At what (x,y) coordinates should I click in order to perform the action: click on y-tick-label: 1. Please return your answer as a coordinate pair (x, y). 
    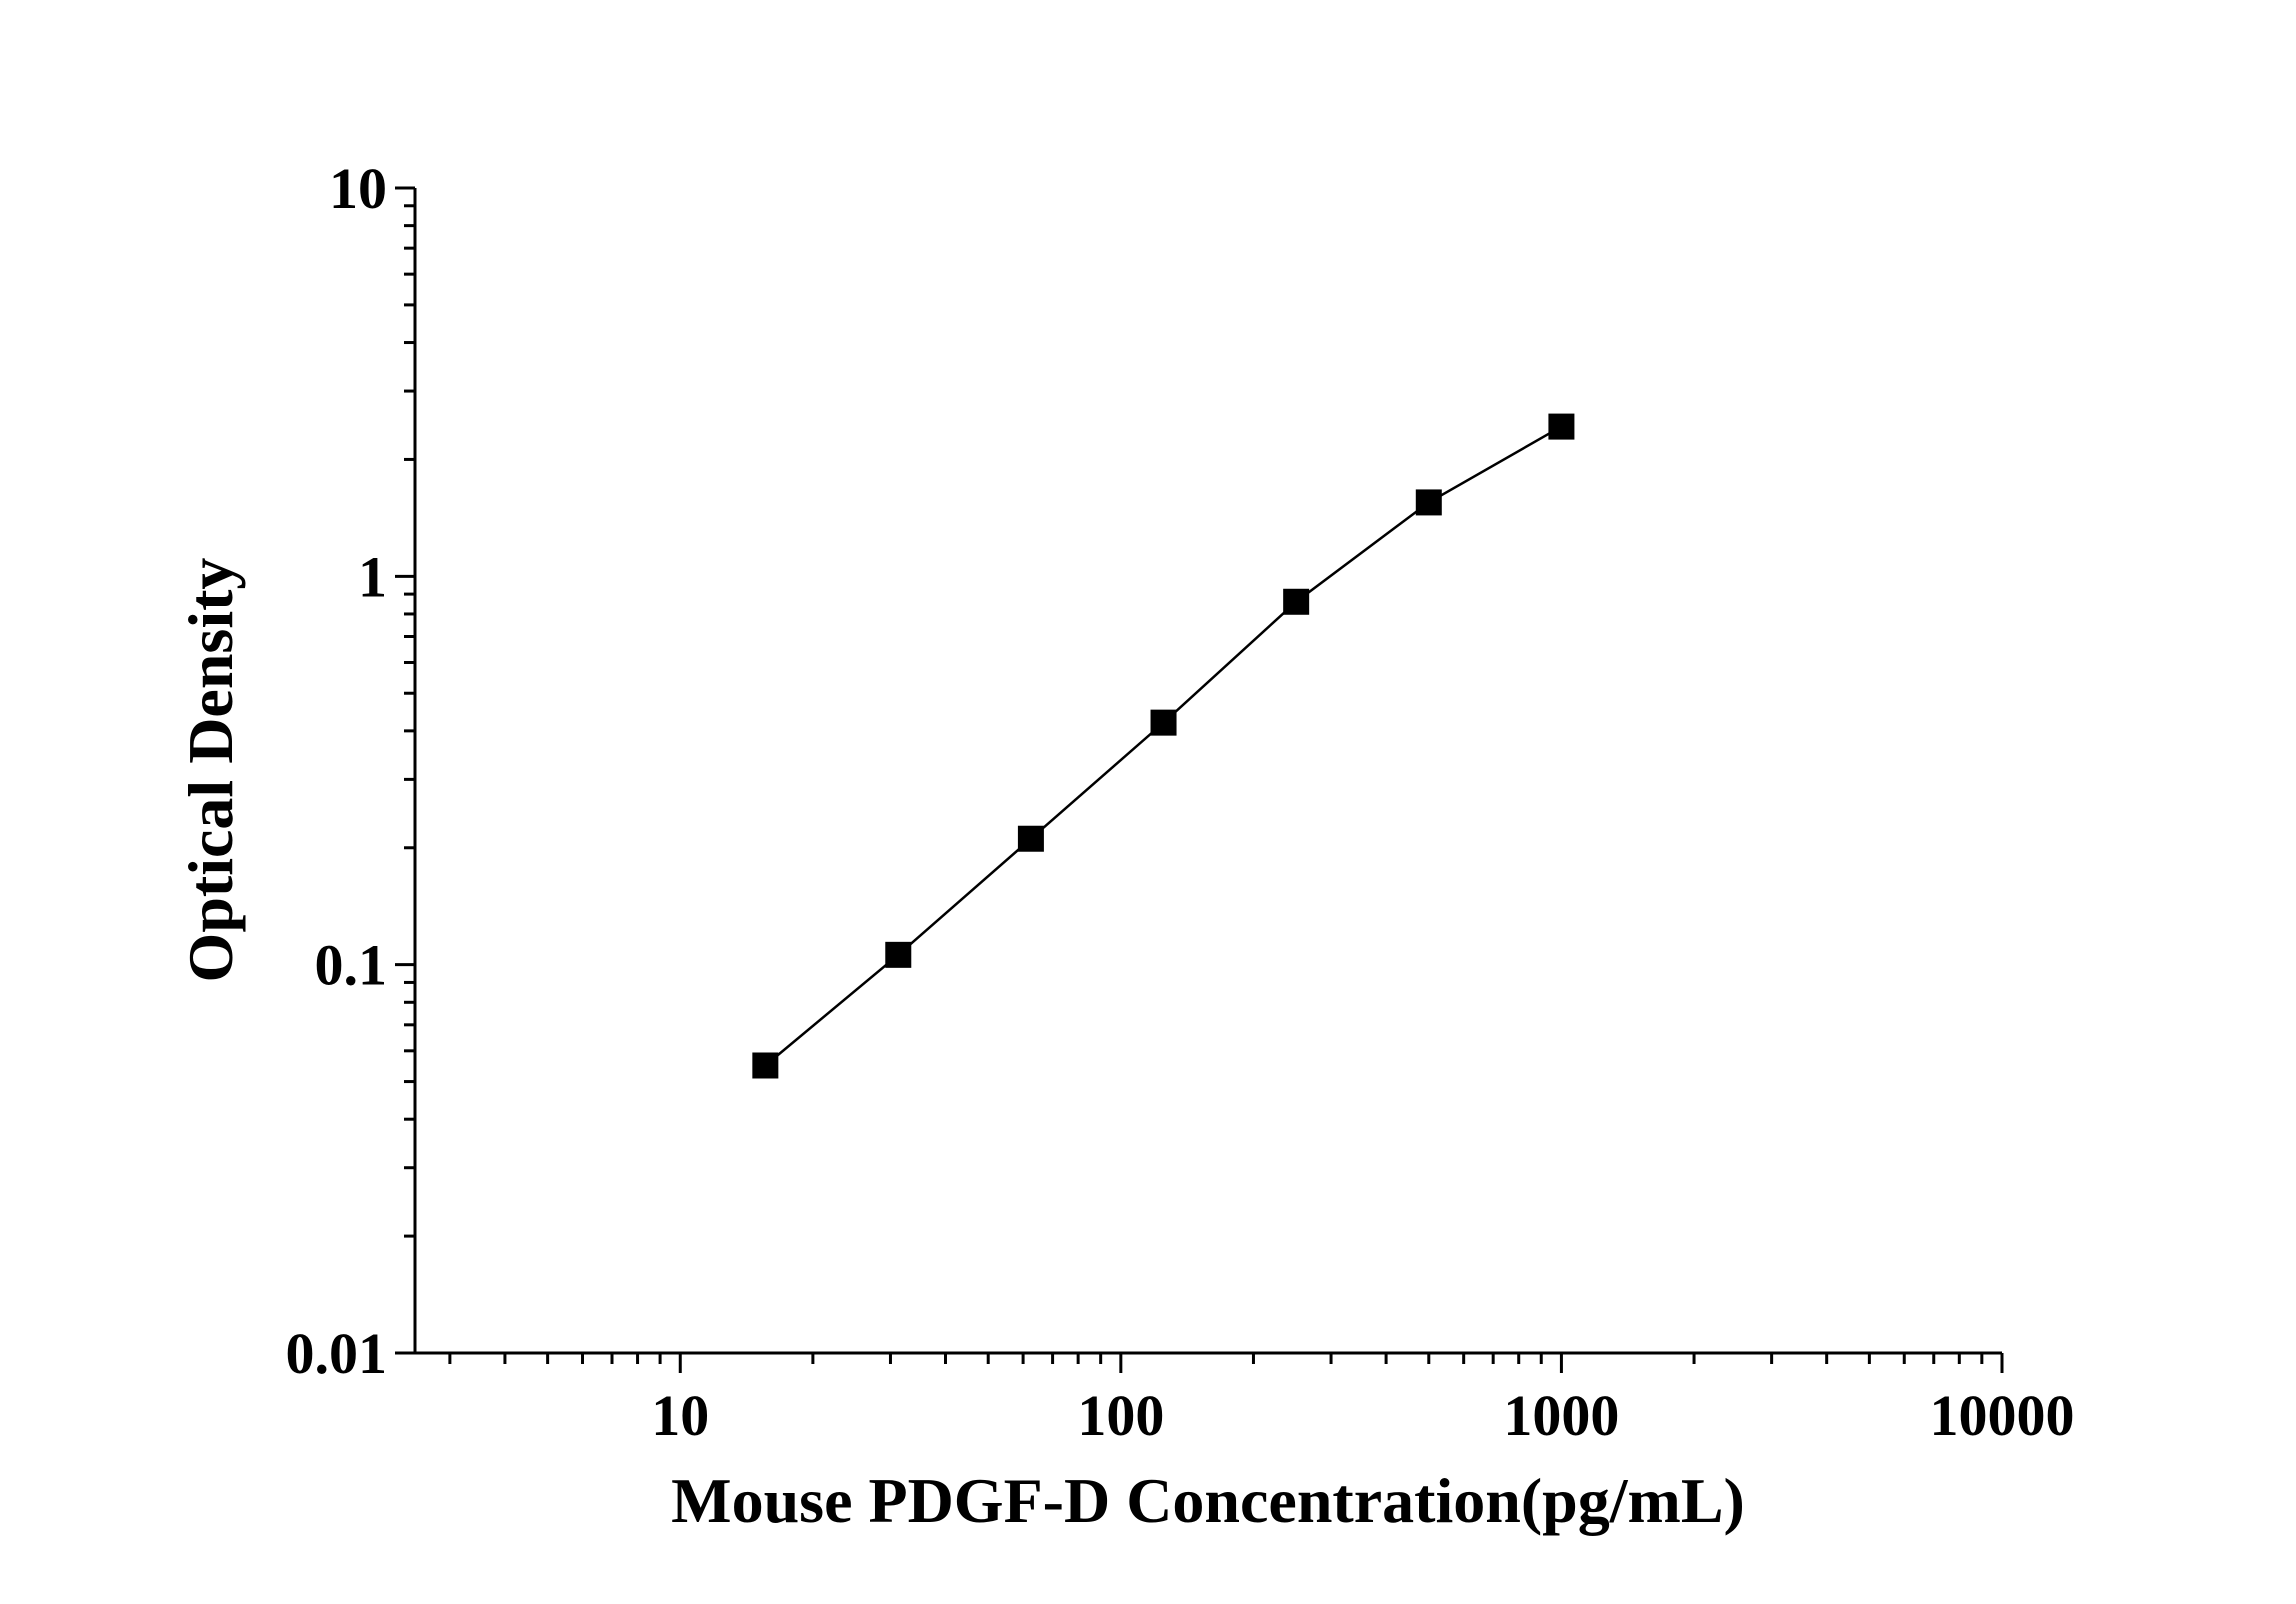
    Looking at the image, I should click on (372, 576).